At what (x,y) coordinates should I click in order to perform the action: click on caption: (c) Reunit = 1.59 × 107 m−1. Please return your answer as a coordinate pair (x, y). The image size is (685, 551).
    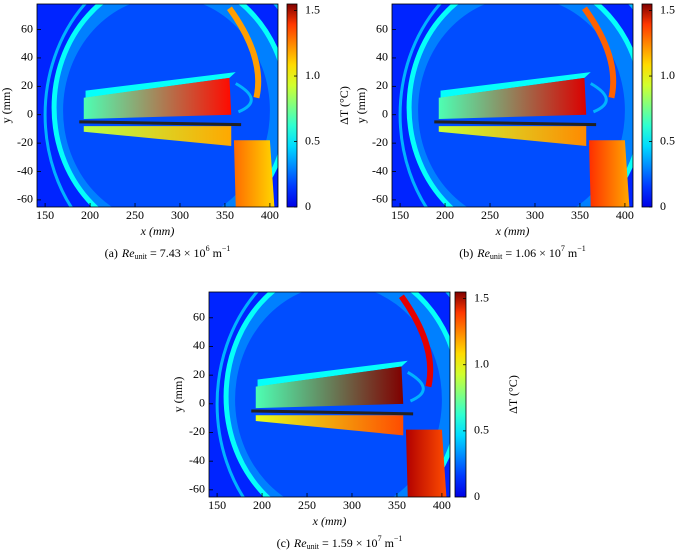
    Looking at the image, I should click on (340, 542).